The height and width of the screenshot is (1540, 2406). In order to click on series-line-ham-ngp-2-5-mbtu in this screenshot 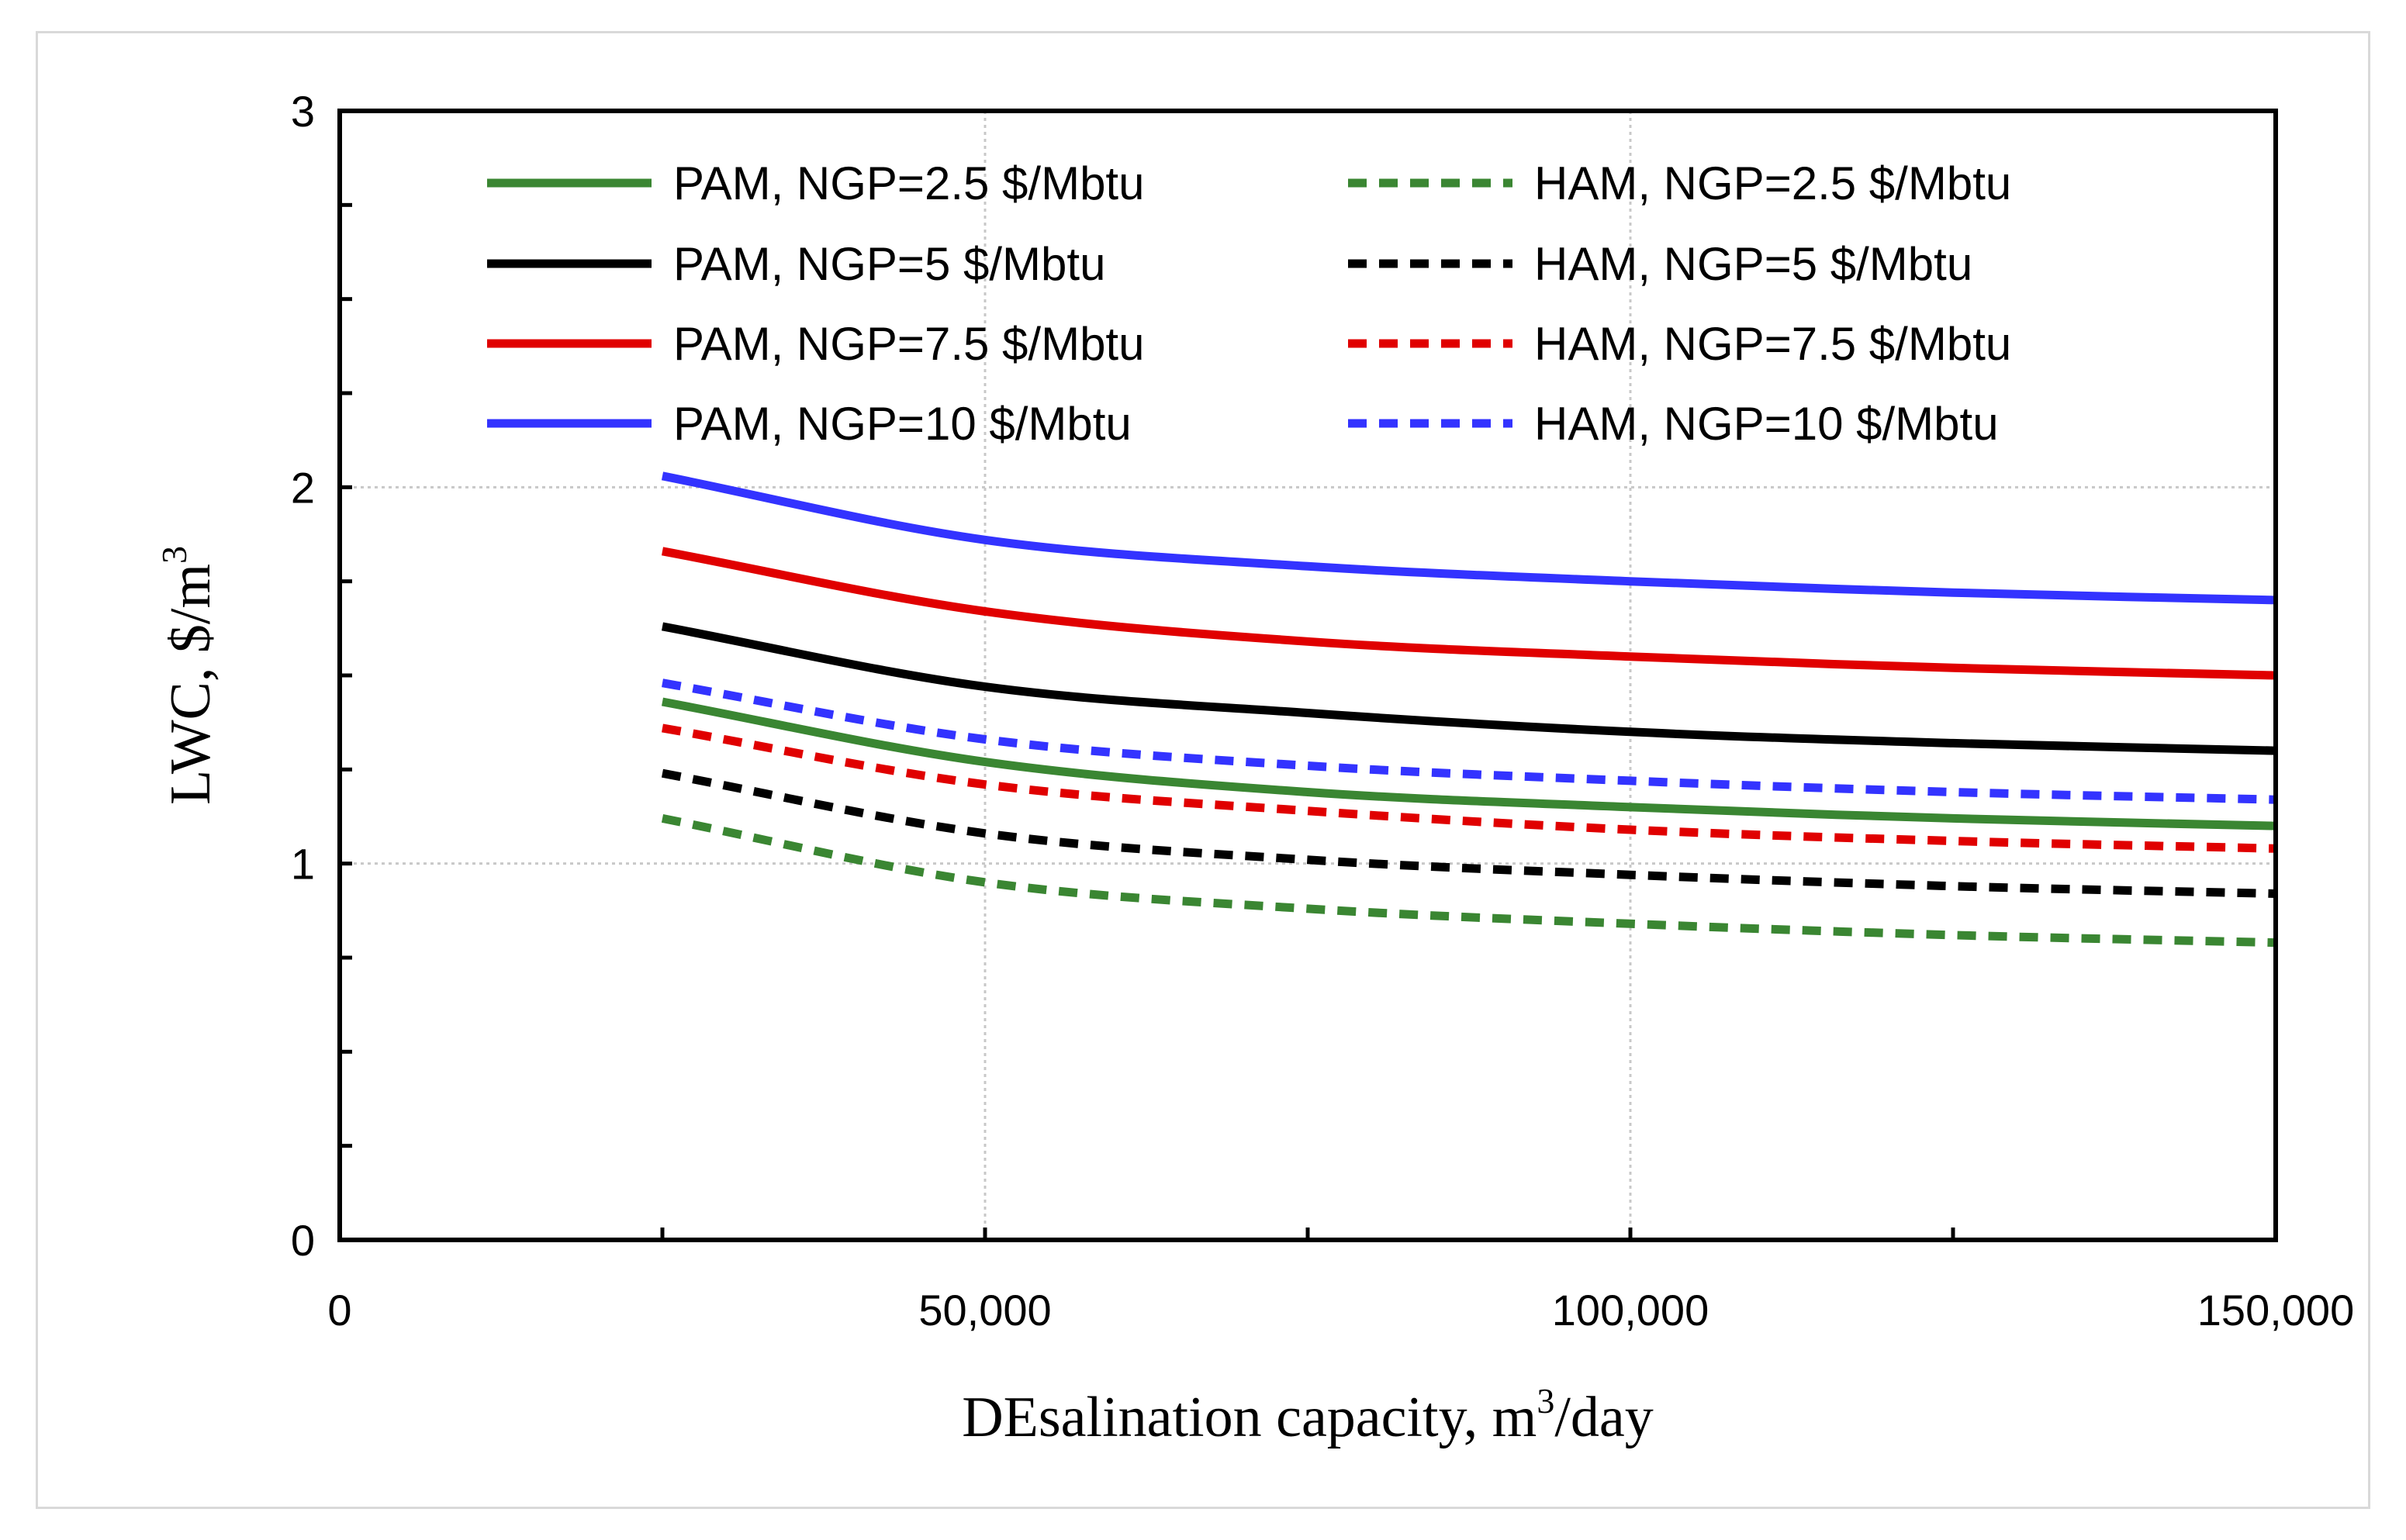, I will do `click(1468, 881)`.